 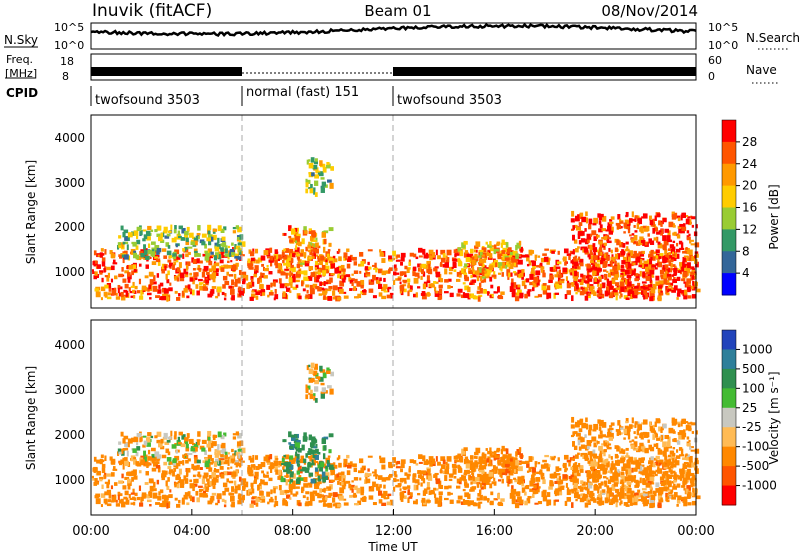 What do you see at coordinates (152, 11) in the screenshot?
I see `station-title: Inuvik (fitACF)` at bounding box center [152, 11].